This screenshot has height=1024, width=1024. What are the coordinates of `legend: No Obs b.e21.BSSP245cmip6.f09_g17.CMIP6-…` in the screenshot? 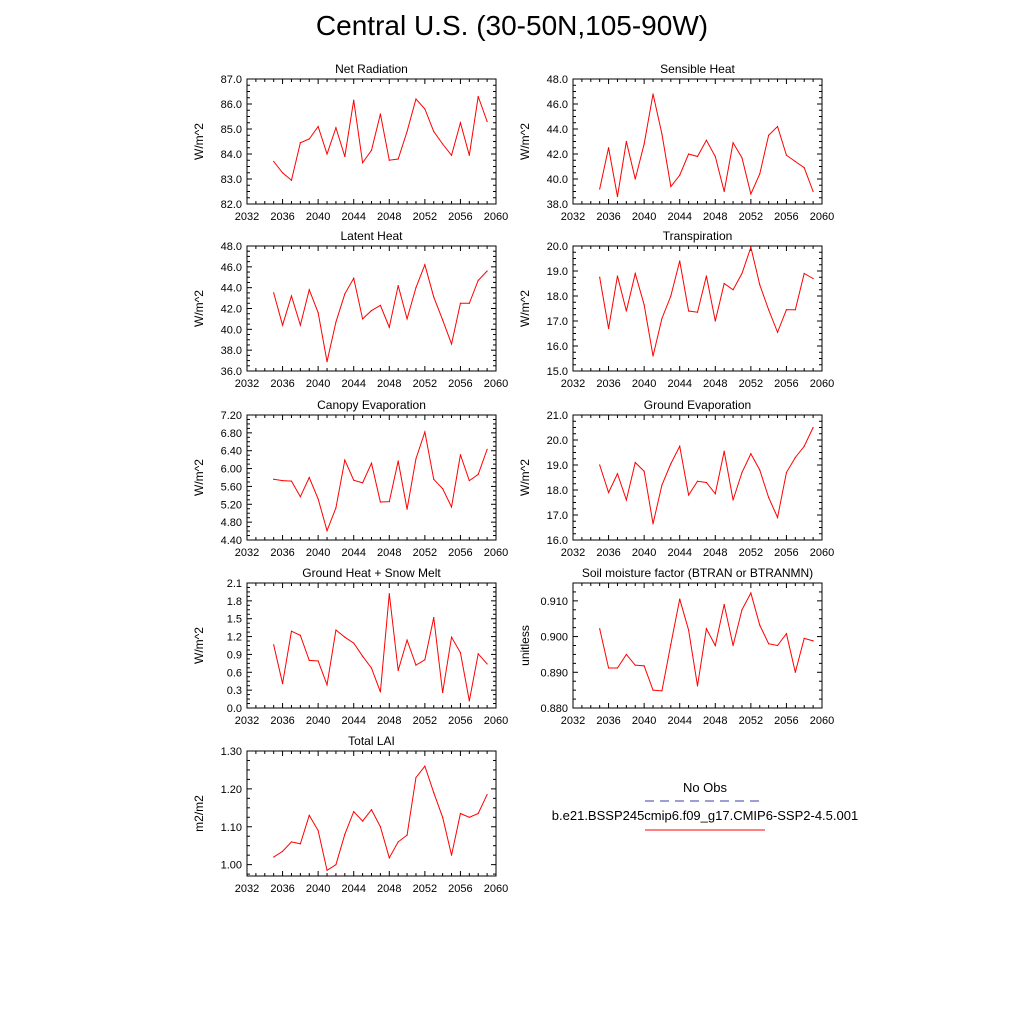 It's located at (705, 805).